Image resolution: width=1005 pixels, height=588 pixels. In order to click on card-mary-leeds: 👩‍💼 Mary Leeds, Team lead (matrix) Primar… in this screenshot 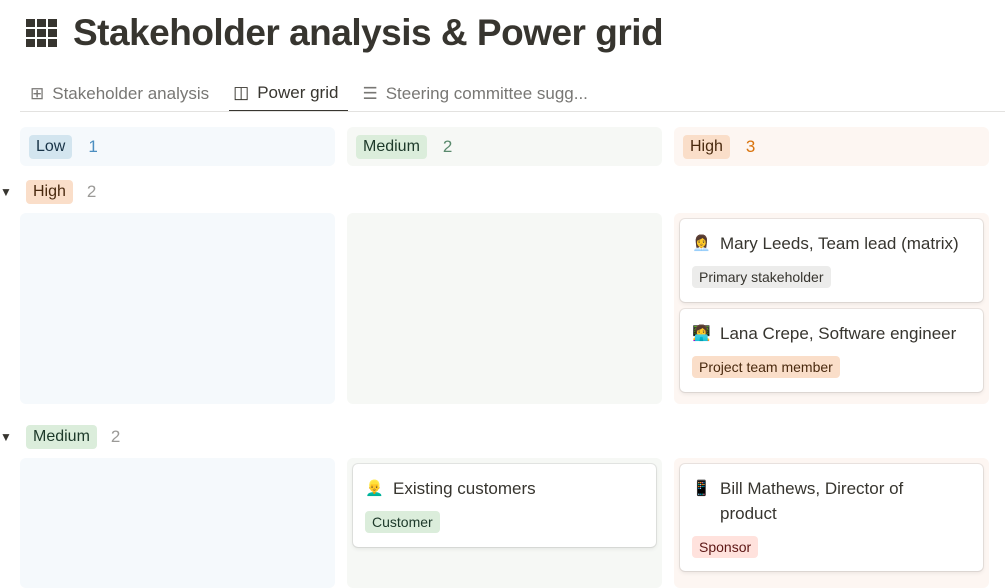, I will do `click(831, 260)`.